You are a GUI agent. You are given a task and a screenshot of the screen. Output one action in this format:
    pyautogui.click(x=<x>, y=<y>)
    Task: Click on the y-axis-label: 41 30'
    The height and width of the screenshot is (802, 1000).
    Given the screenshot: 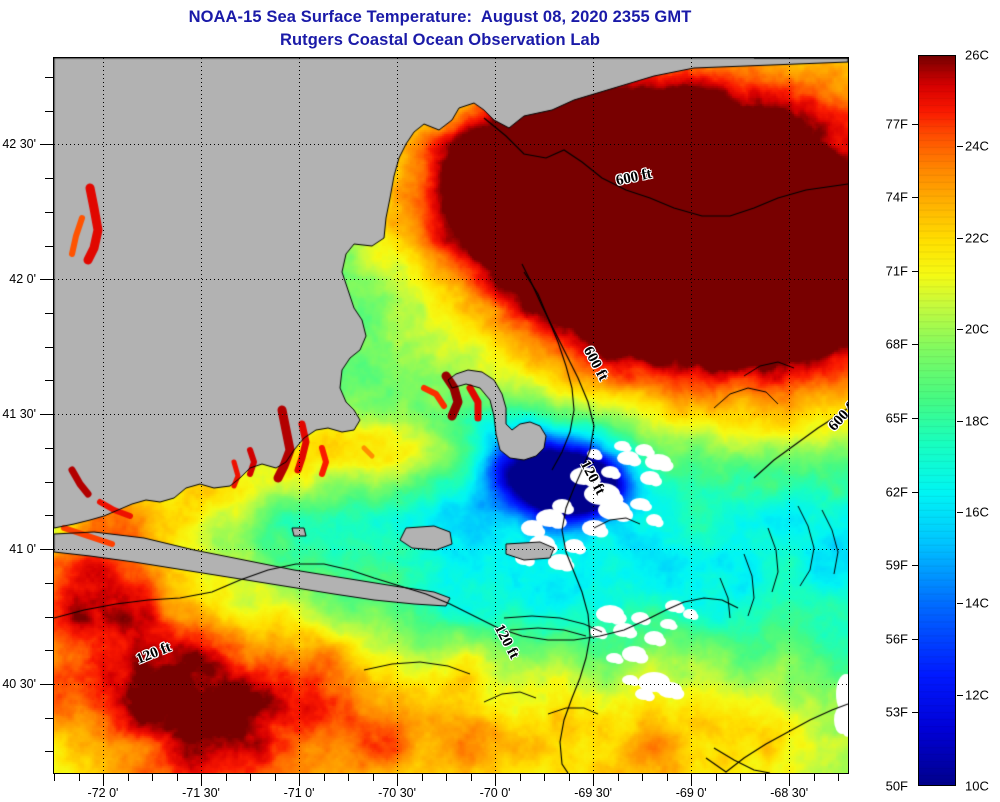 What is the action you would take?
    pyautogui.click(x=19, y=414)
    